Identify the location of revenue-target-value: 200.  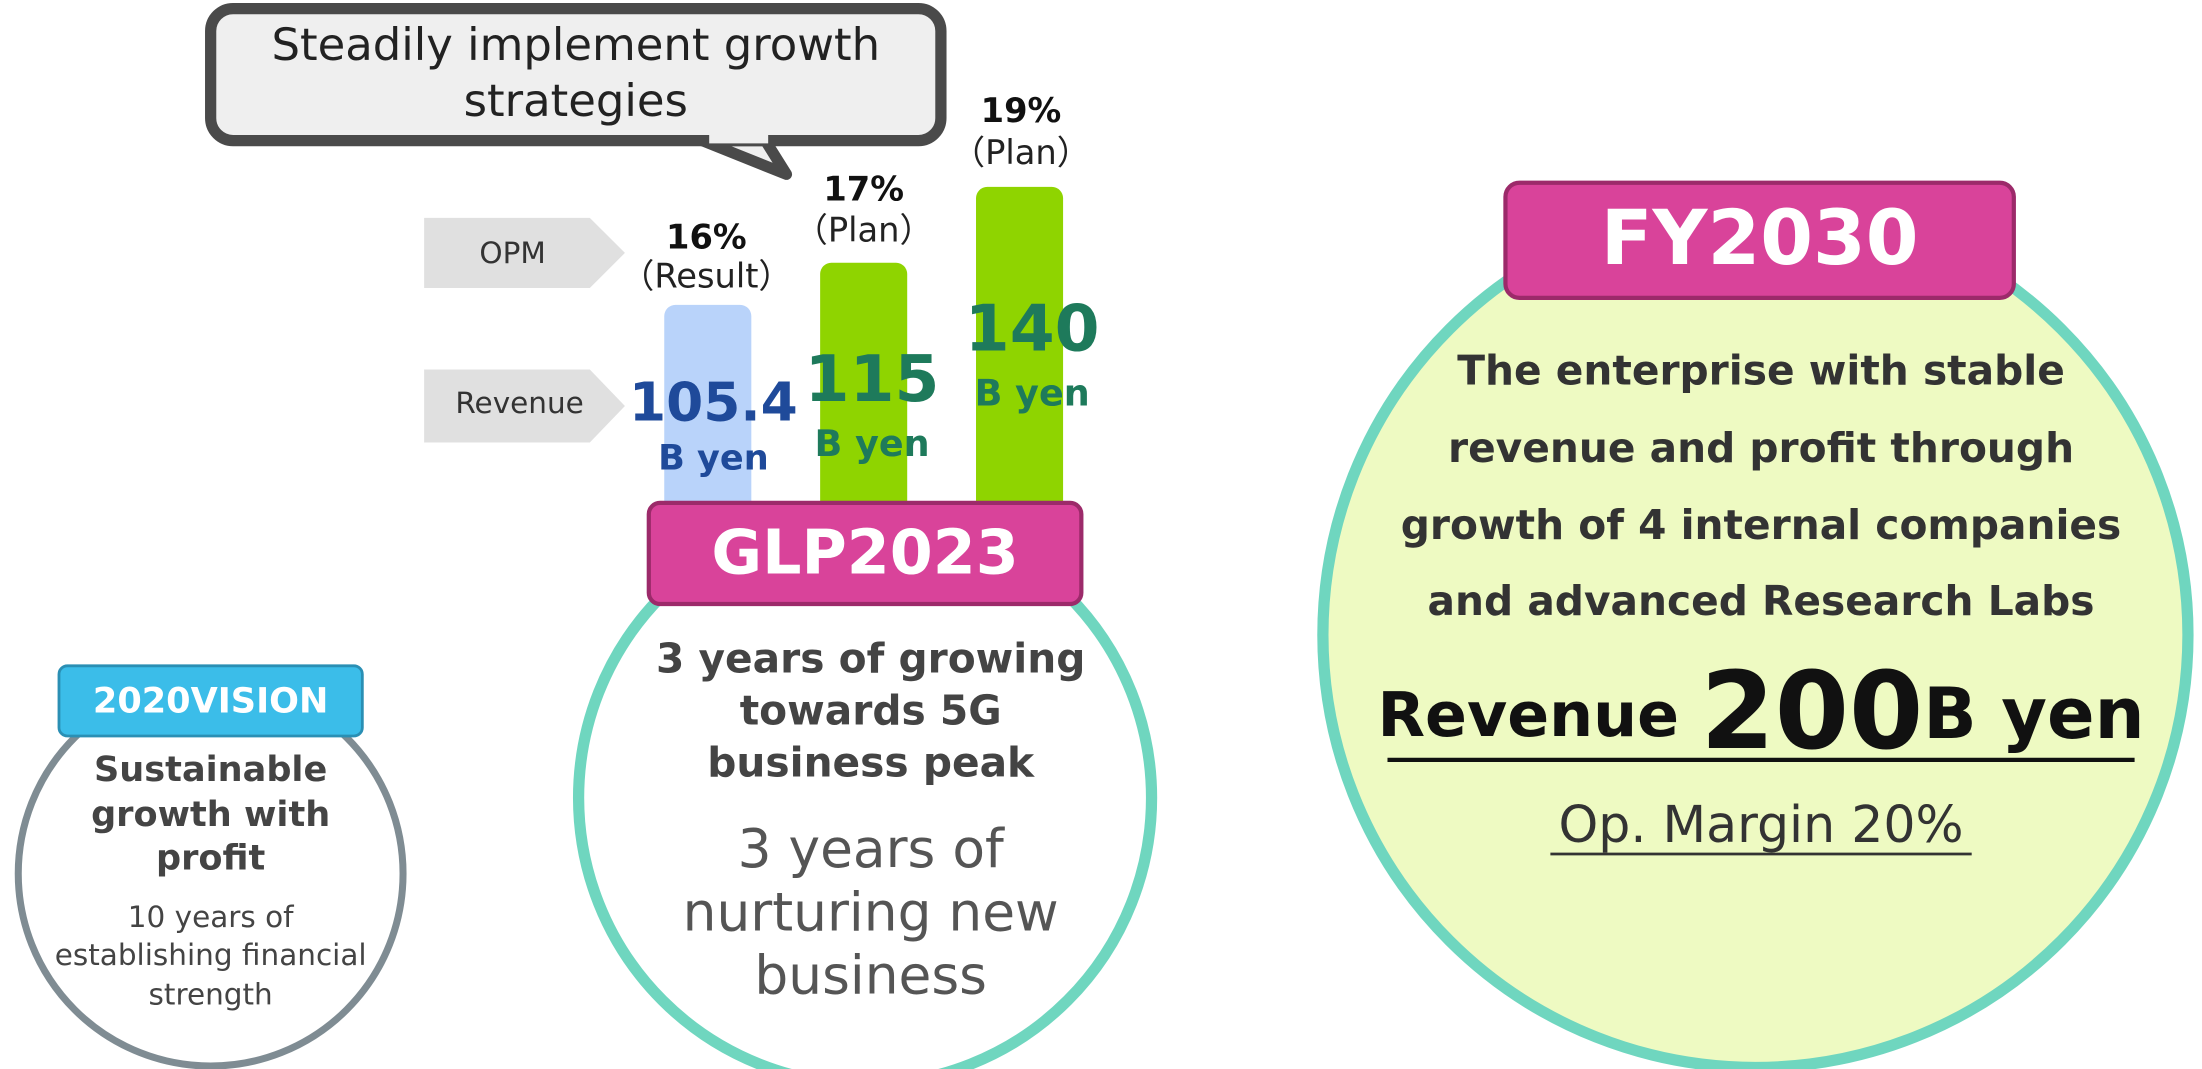
(1812, 712).